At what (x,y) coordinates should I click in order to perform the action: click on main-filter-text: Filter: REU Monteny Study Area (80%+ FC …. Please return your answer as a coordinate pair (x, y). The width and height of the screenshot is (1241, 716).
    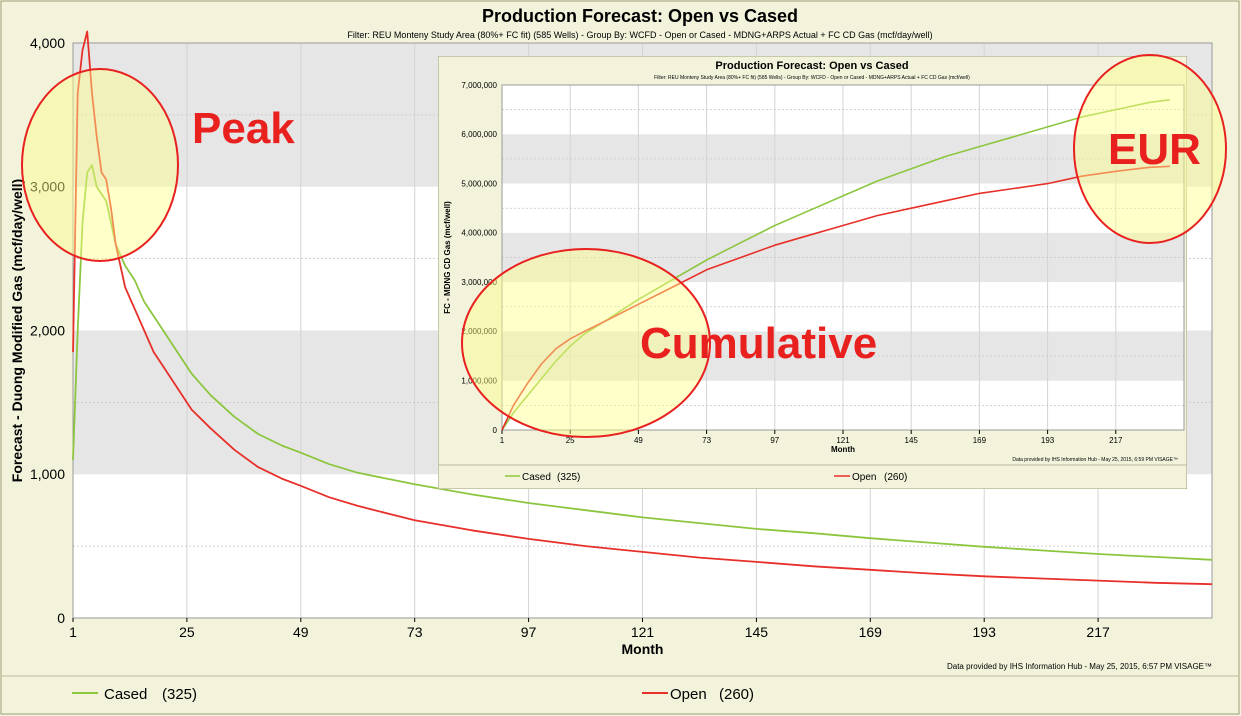
    Looking at the image, I should click on (639, 35).